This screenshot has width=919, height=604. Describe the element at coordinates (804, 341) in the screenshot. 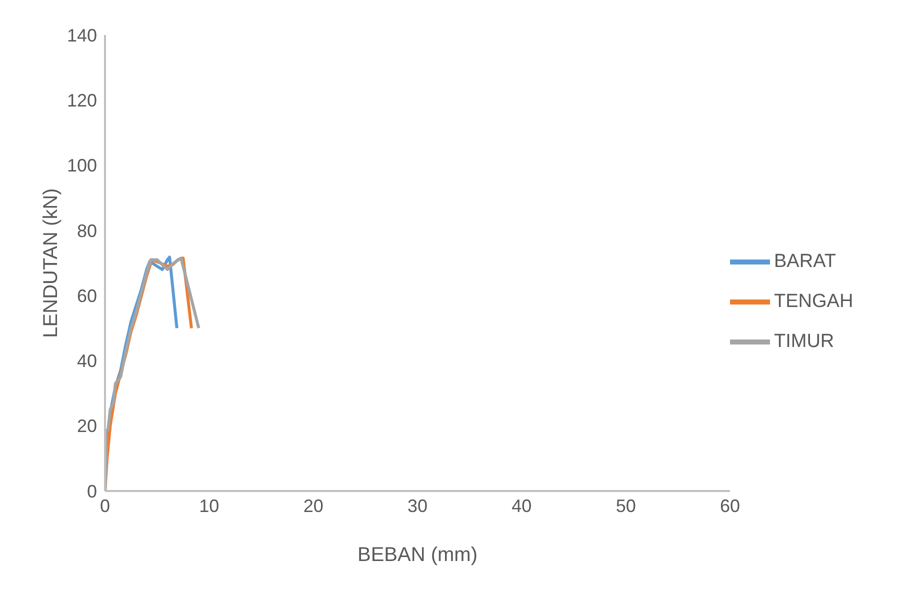

I see `legend-label: TIMUR` at that location.